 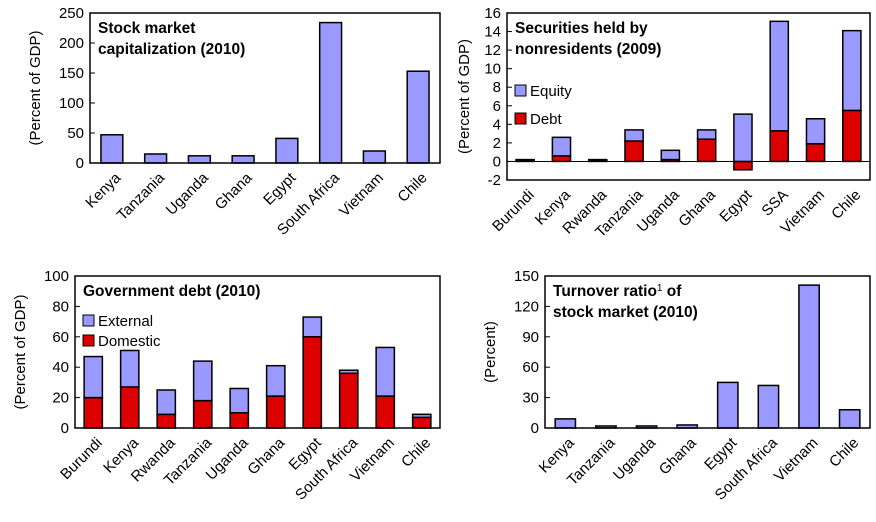 I want to click on title-part: Securities held by, so click(x=581, y=28).